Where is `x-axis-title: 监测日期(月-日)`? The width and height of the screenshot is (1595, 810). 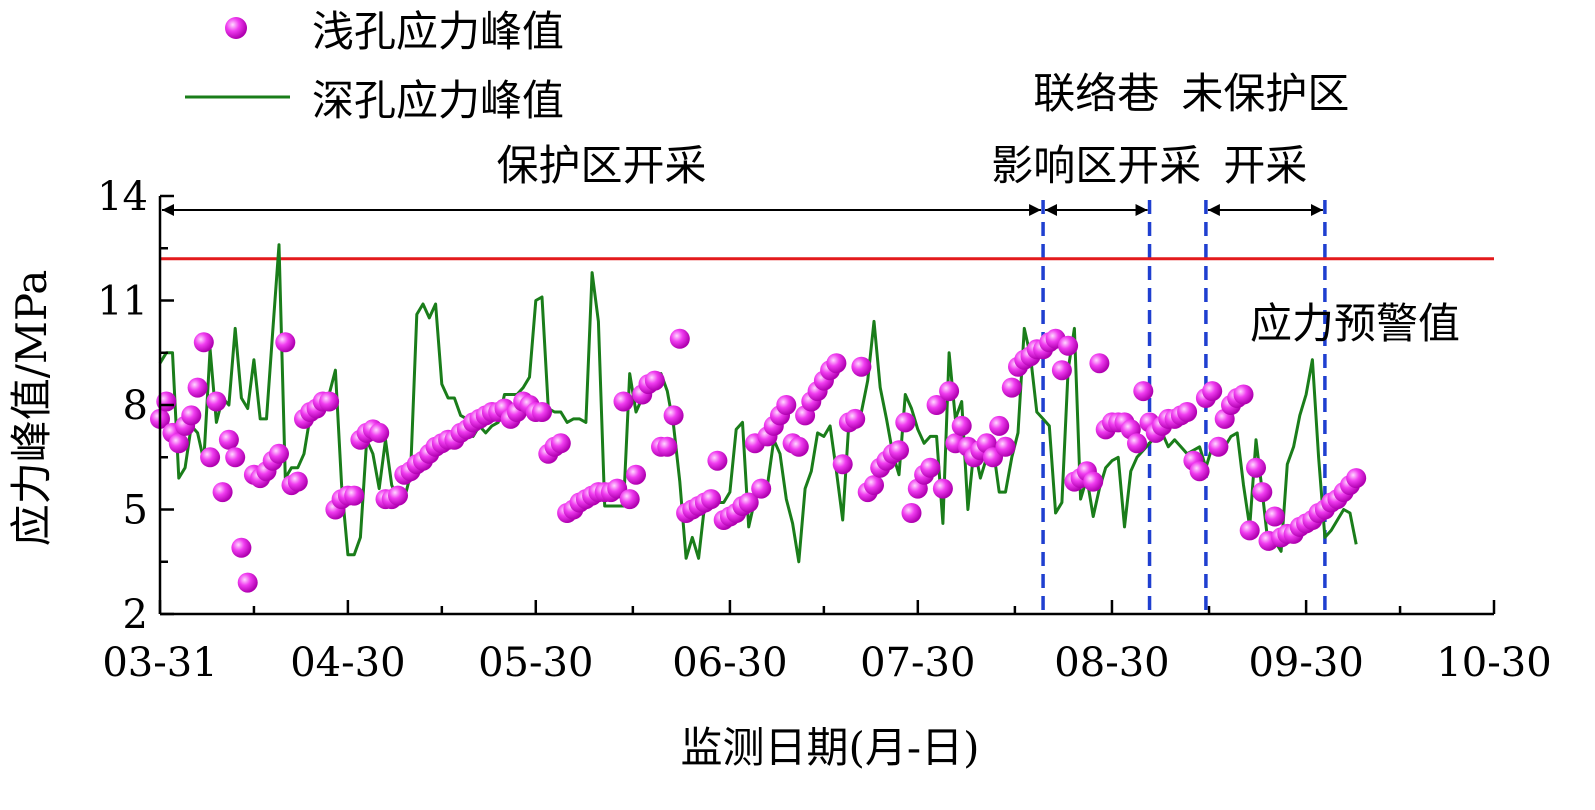
x-axis-title: 监测日期(月-日) is located at coordinates (830, 747).